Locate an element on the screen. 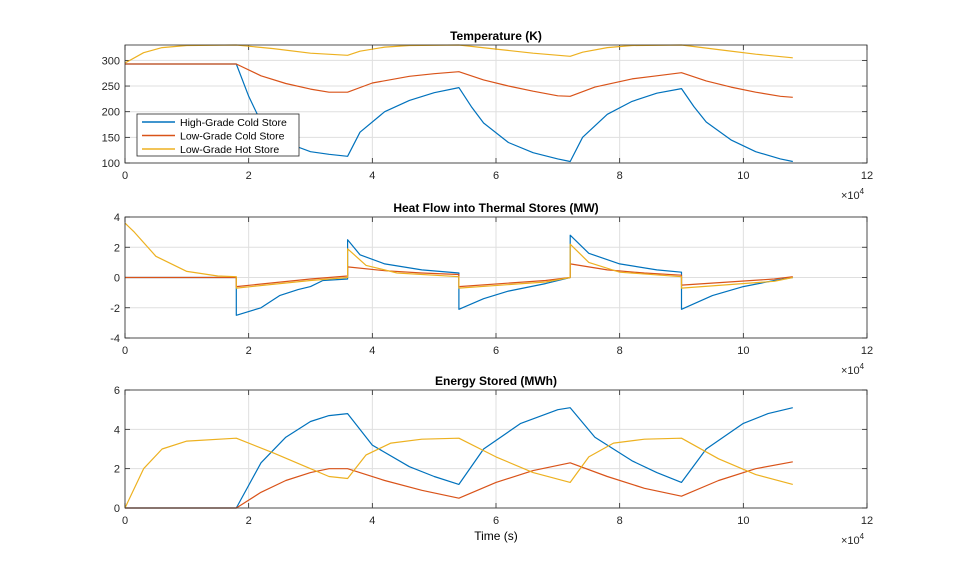  y-tick-label: 6 is located at coordinates (117, 391).